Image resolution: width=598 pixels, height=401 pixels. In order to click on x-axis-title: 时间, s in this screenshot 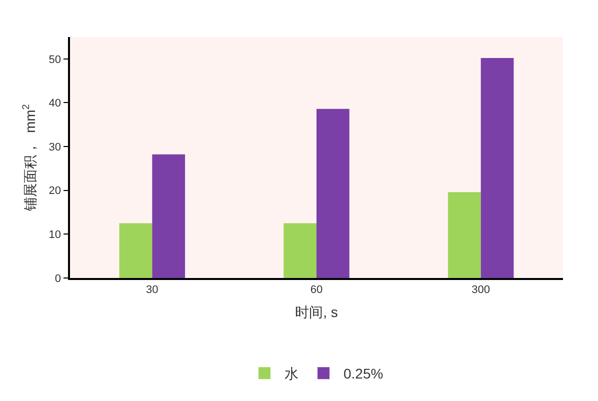, I will do `click(316, 312)`.